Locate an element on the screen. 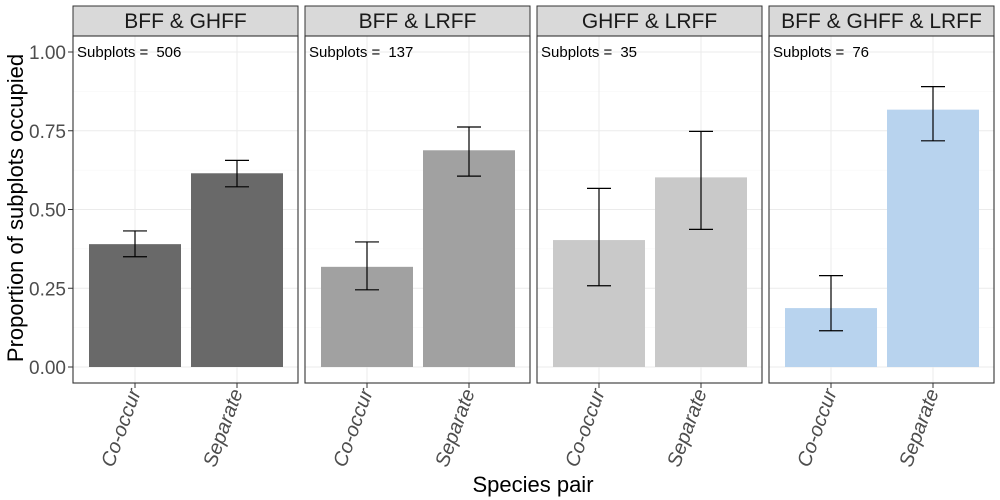 This screenshot has width=1000, height=500. facet-title: GHFF & LRFF is located at coordinates (649, 21).